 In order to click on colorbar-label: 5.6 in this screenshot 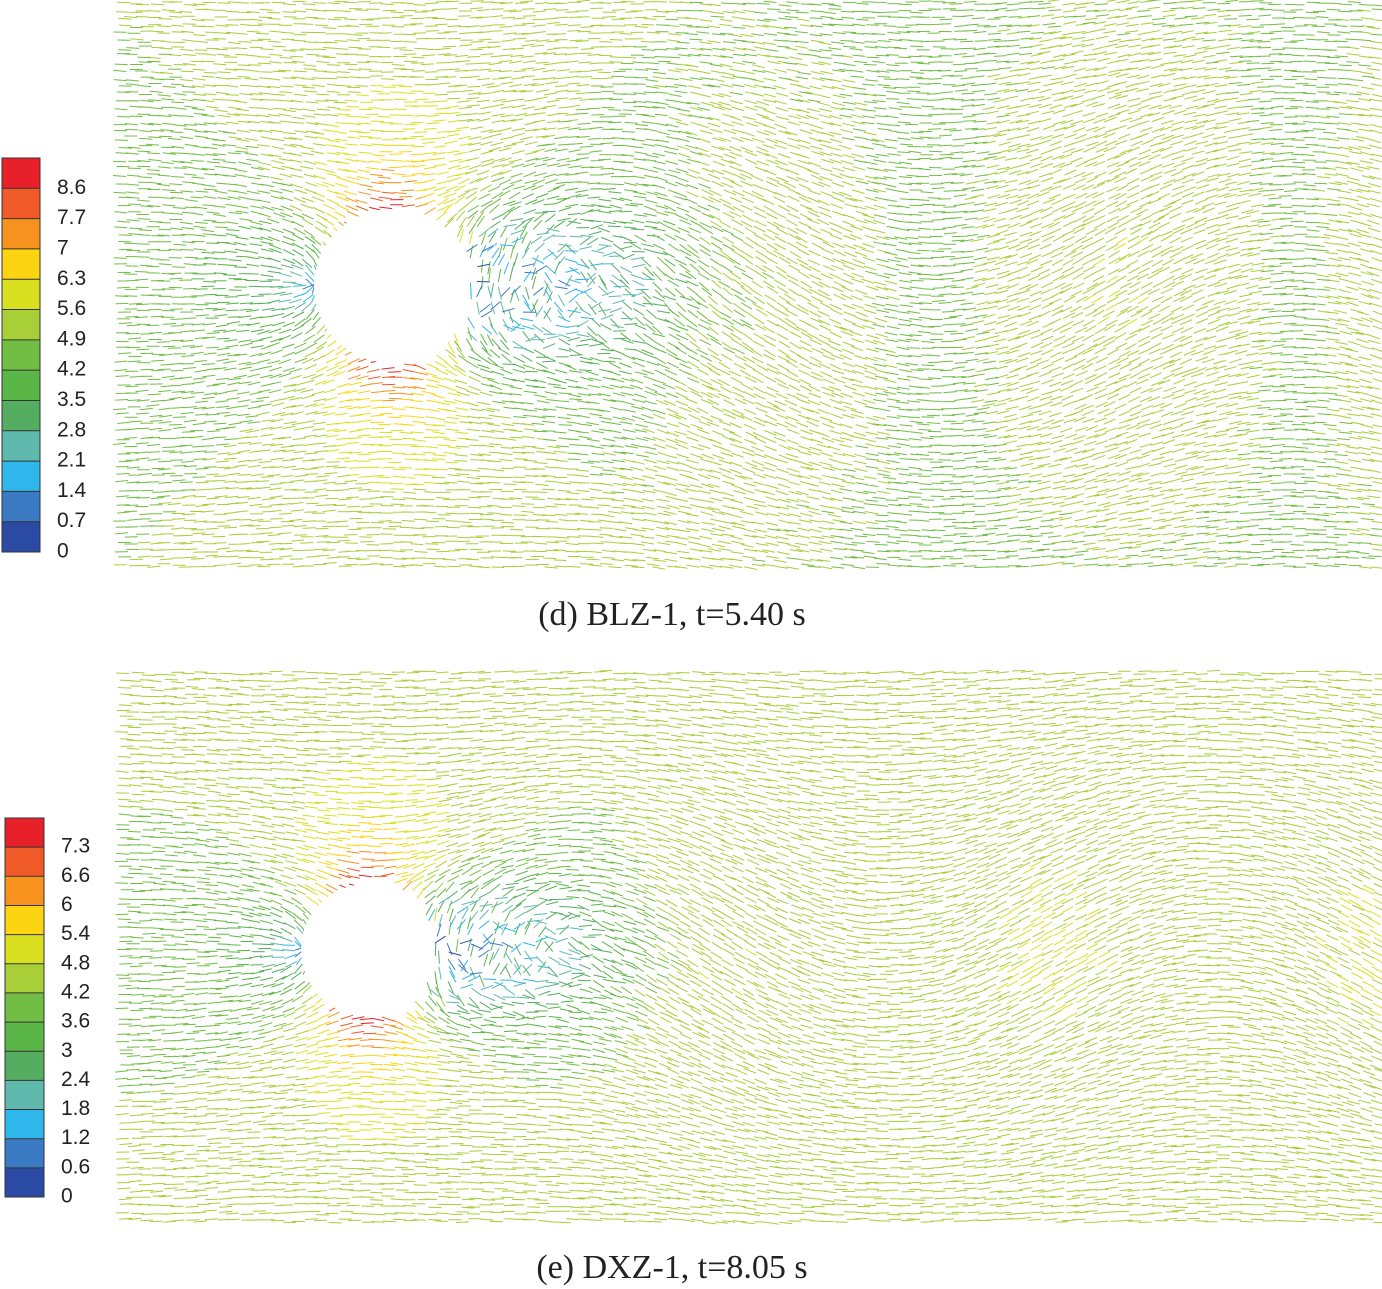, I will do `click(71, 308)`.